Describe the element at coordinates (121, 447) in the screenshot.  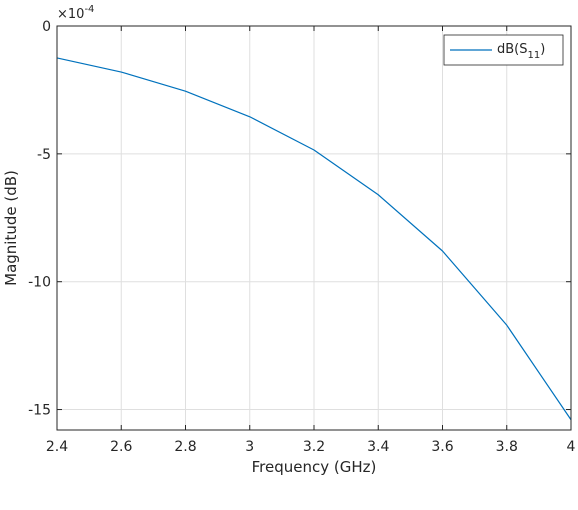
I see `x-tick-label: 2.6` at that location.